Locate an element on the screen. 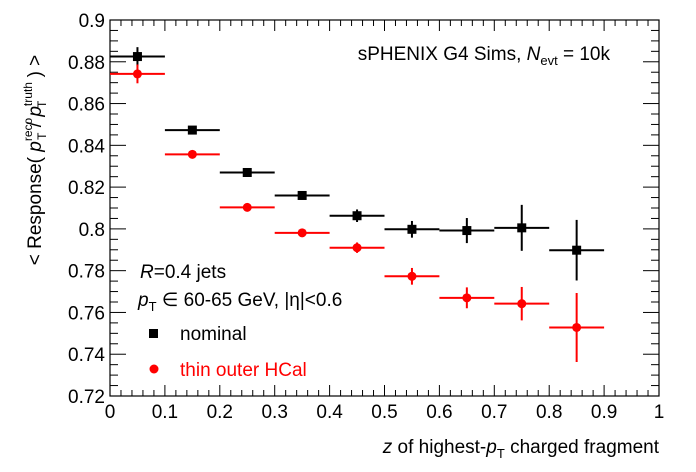  legend-marker-nominal is located at coordinates (153, 333).